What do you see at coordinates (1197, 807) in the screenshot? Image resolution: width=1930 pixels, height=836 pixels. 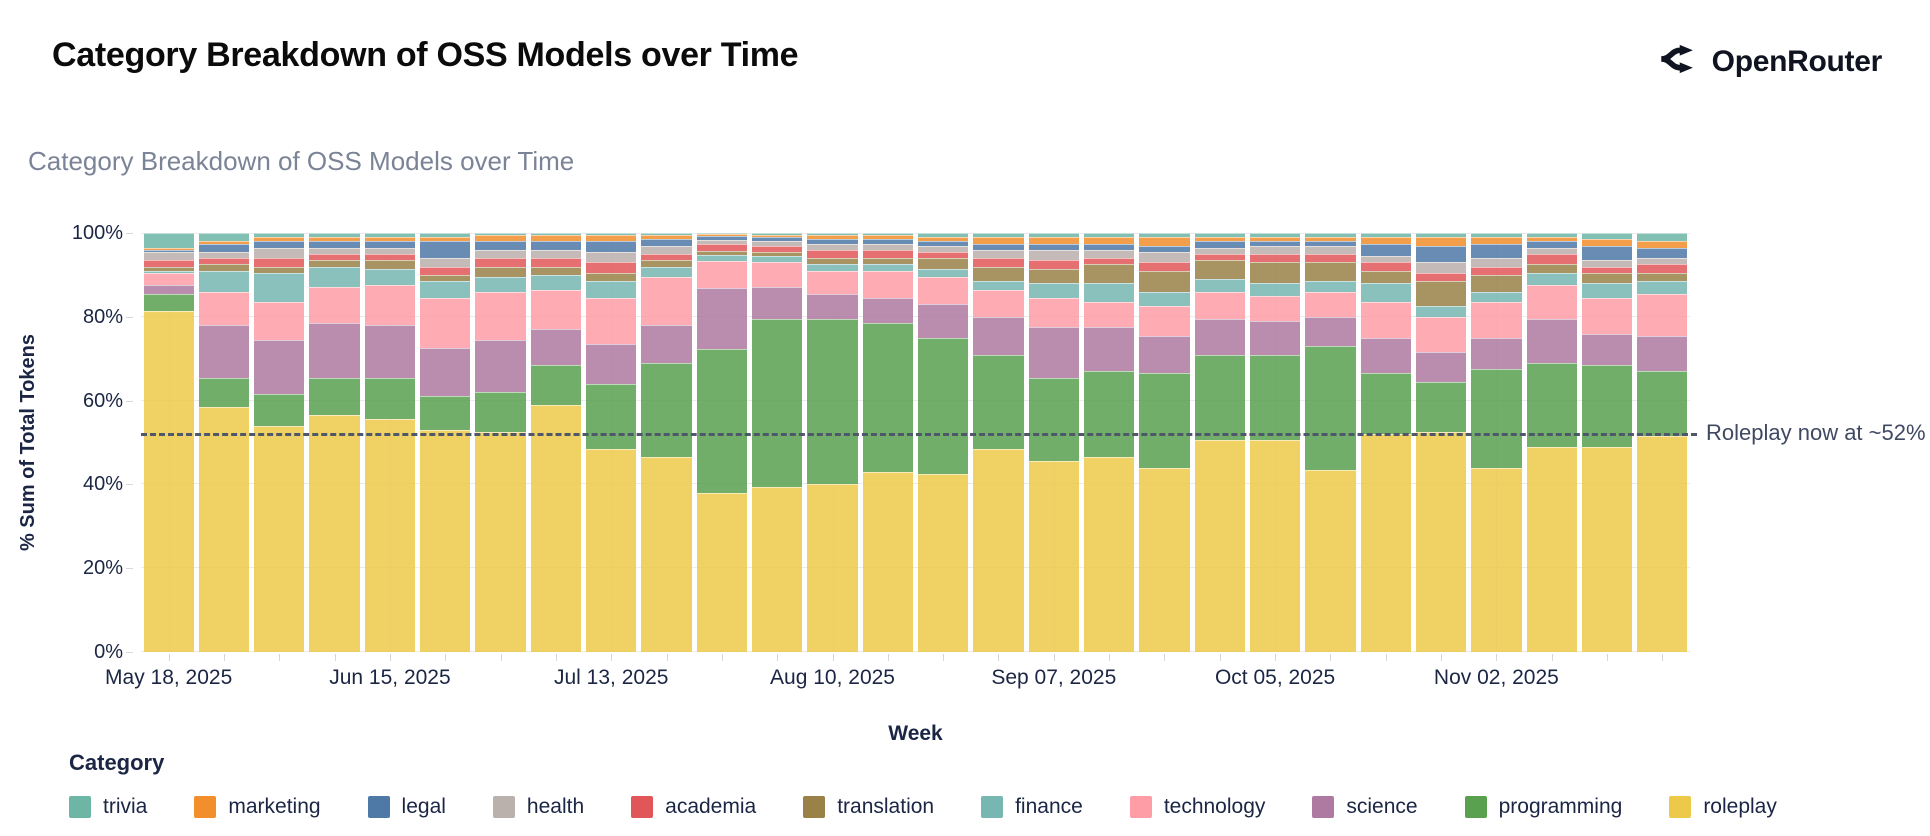 I see `legend-item-technology: technology` at bounding box center [1197, 807].